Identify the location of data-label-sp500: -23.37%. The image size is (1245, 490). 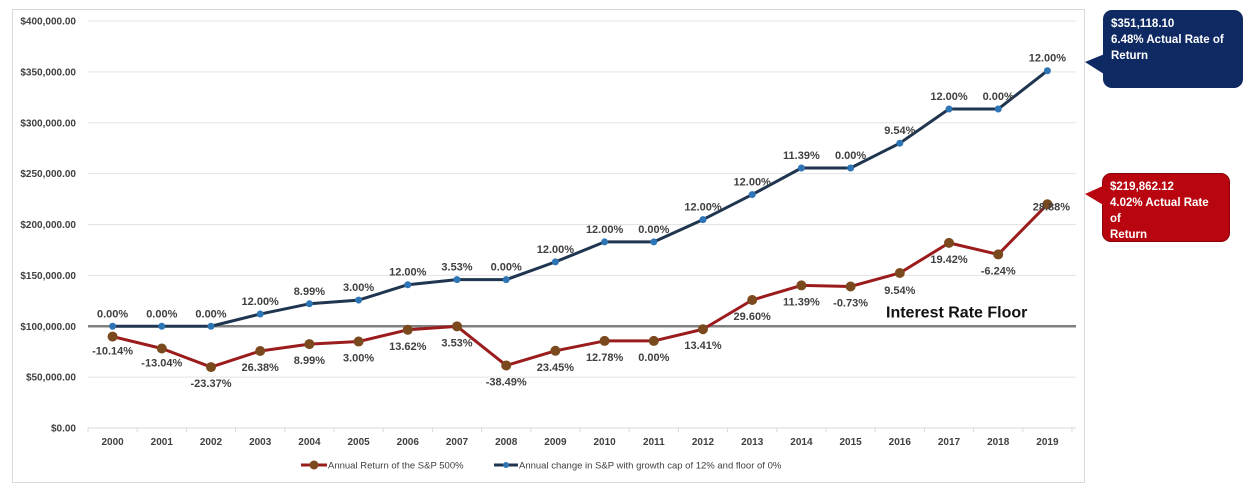
(211, 384).